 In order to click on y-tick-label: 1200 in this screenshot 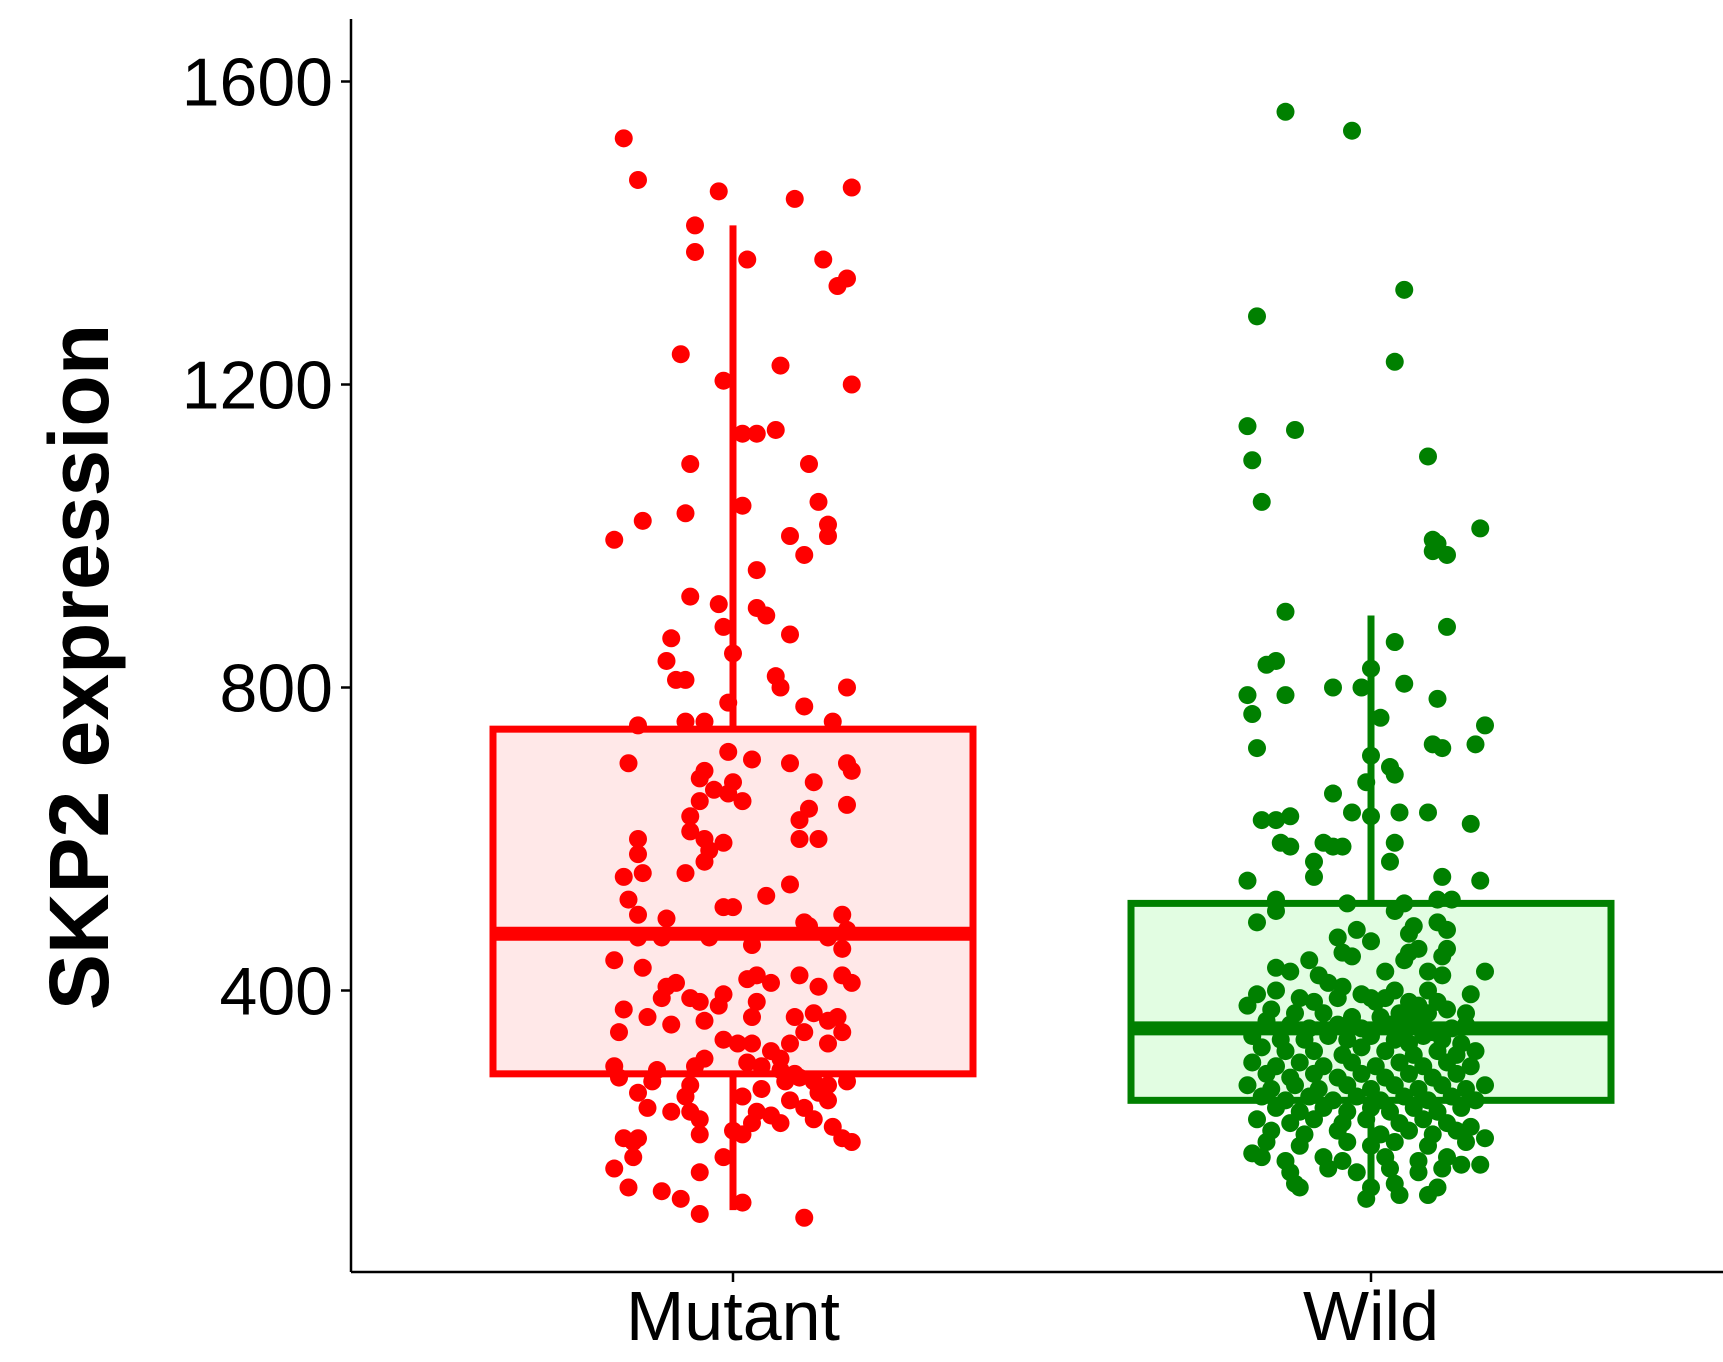, I will do `click(257, 386)`.